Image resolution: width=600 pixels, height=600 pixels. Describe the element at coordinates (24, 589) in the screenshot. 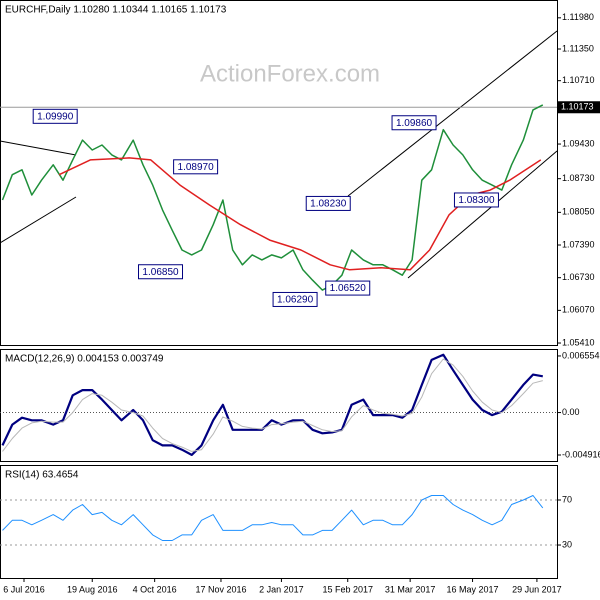

I see `x-tick-label: 6 Jul 2016` at that location.